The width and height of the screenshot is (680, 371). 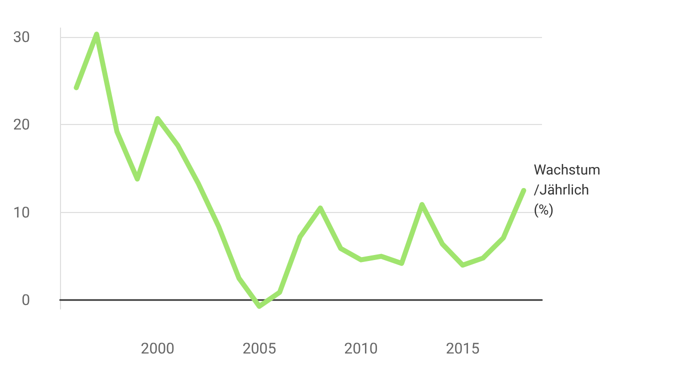 What do you see at coordinates (361, 349) in the screenshot?
I see `x-tick-label: 2010` at bounding box center [361, 349].